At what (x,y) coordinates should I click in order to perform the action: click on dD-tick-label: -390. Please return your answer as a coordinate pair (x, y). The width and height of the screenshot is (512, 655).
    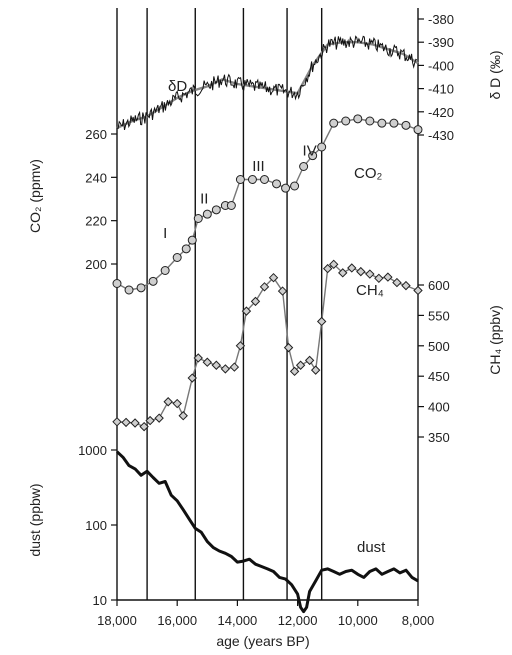
    Looking at the image, I should click on (441, 42).